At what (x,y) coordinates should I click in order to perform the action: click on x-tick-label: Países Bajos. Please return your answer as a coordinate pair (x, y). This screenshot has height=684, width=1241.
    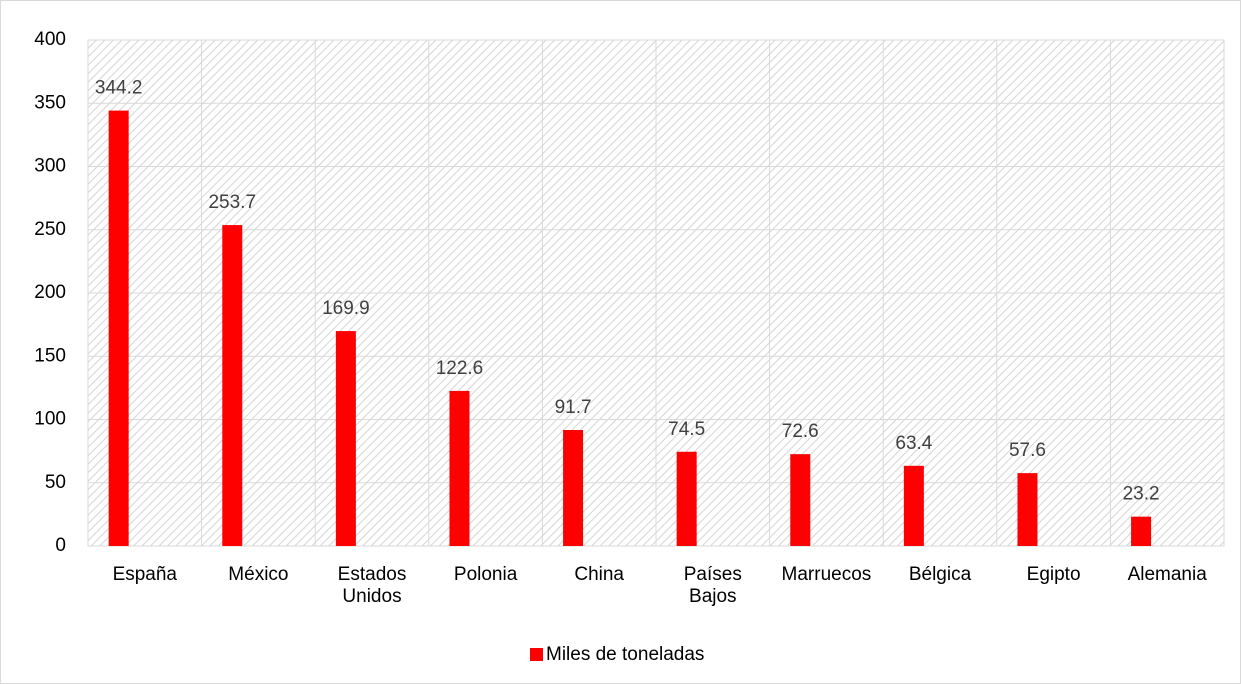
    Looking at the image, I should click on (712, 585).